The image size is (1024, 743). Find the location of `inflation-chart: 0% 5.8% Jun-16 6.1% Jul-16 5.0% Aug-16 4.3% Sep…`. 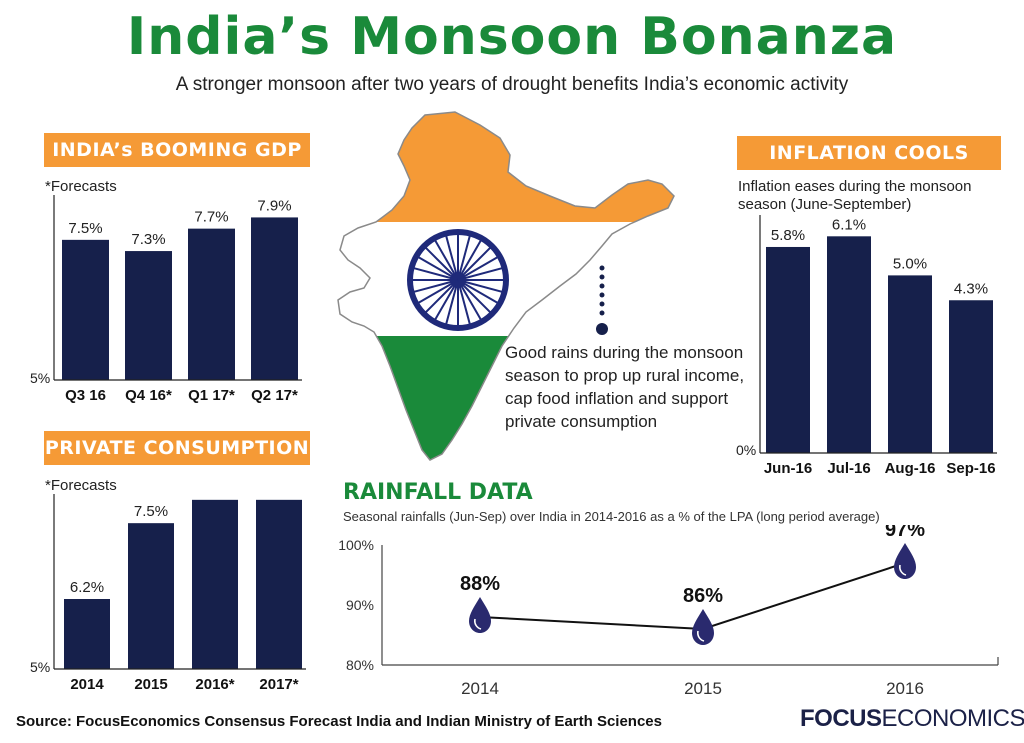

inflation-chart: 0% 5.8% Jun-16 6.1% Jul-16 5.0% Aug-16 4.3% Sep… is located at coordinates (866, 346).